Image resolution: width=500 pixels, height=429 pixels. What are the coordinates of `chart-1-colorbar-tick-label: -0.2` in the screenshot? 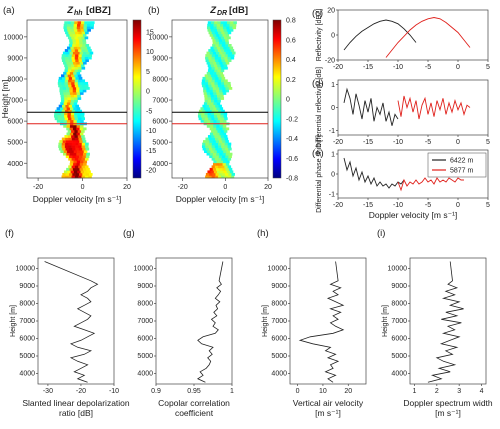 It's located at (292, 119).